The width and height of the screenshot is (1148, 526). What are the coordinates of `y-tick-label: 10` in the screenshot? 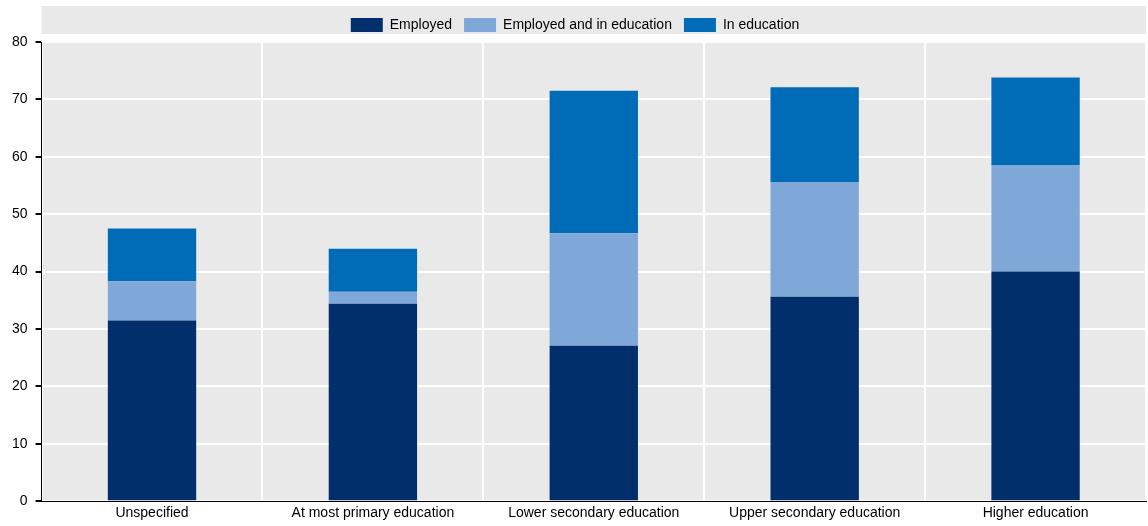 It's located at (19, 442).